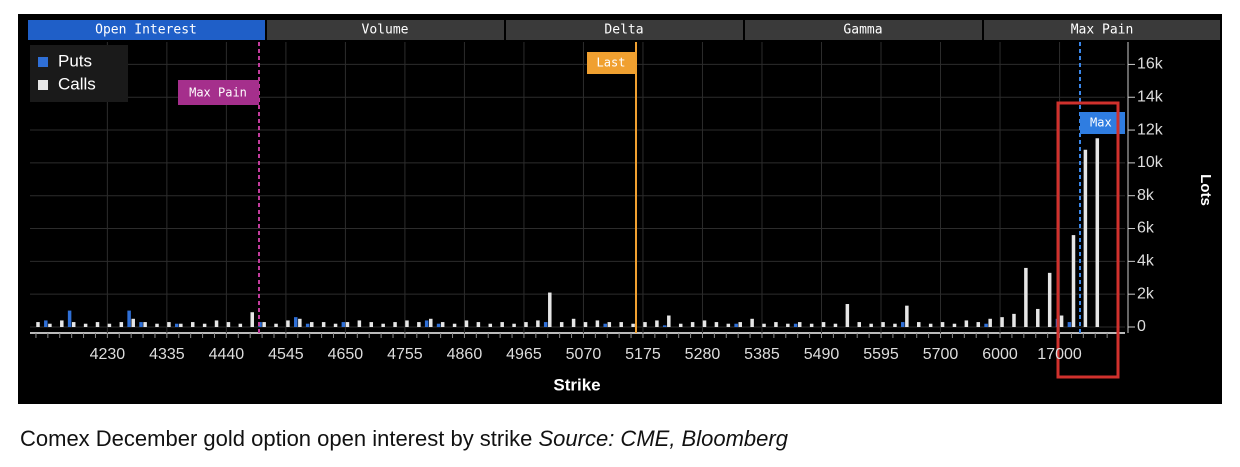  What do you see at coordinates (167, 354) in the screenshot?
I see `x-tick-label: 4335` at bounding box center [167, 354].